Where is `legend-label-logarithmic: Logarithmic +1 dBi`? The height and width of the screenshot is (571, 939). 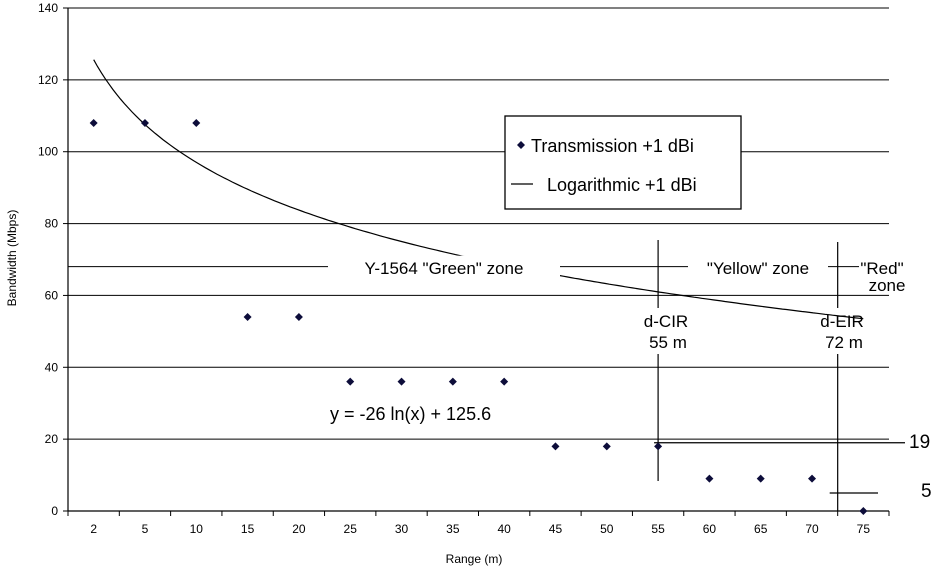 legend-label-logarithmic: Logarithmic +1 dBi is located at coordinates (622, 185).